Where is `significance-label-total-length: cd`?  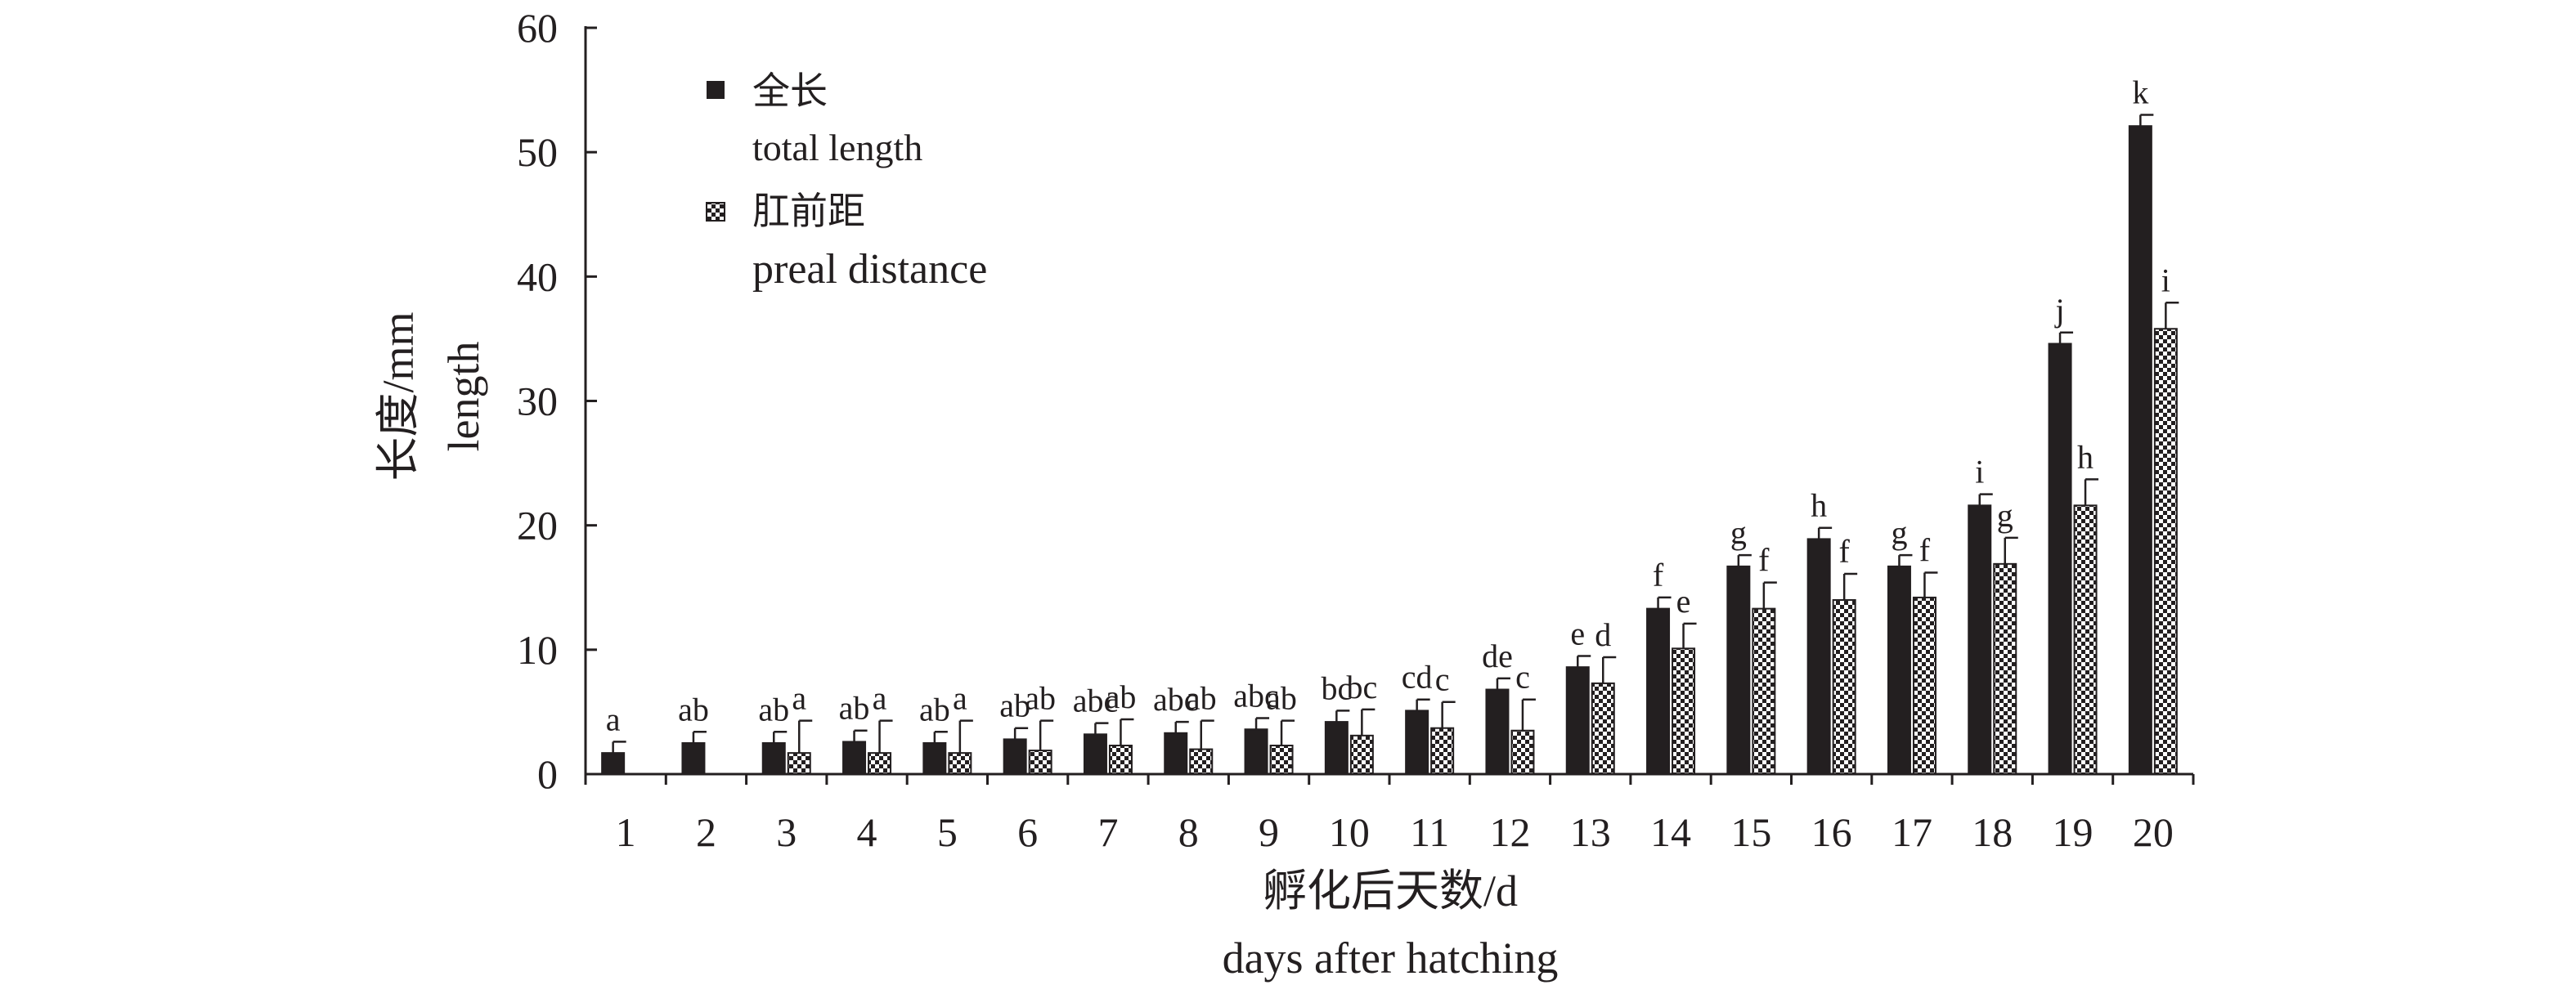 significance-label-total-length: cd is located at coordinates (1417, 677).